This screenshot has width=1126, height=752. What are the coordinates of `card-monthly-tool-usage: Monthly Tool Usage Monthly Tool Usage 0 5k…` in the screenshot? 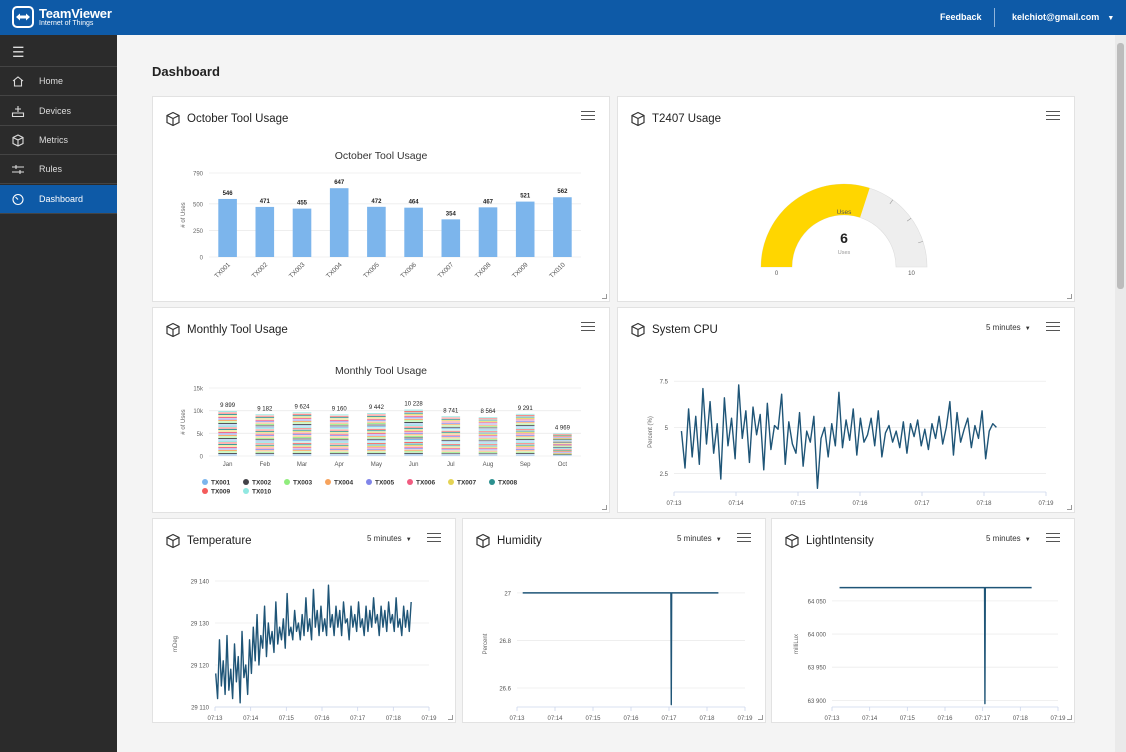 It's located at (381, 410).